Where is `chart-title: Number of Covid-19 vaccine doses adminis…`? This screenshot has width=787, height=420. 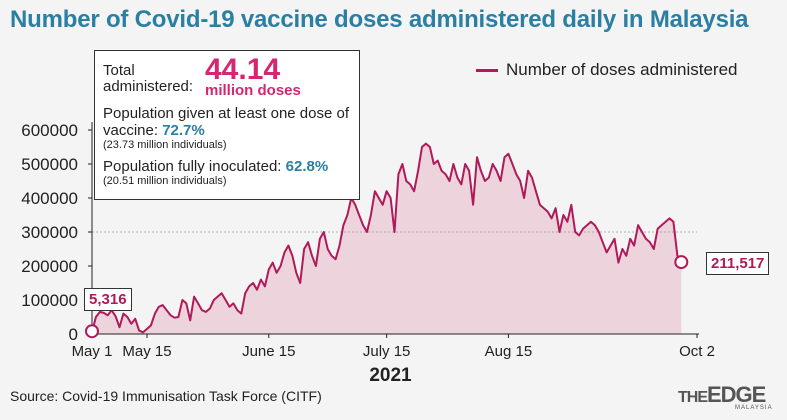
chart-title: Number of Covid-19 vaccine doses adminis… is located at coordinates (379, 19).